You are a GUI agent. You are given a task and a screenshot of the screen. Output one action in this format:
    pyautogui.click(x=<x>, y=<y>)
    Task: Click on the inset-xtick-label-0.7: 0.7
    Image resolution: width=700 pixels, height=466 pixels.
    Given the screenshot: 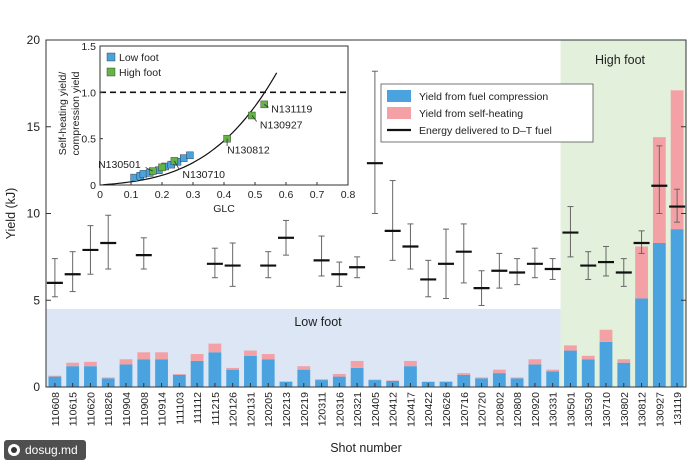 What is the action you would take?
    pyautogui.click(x=317, y=195)
    